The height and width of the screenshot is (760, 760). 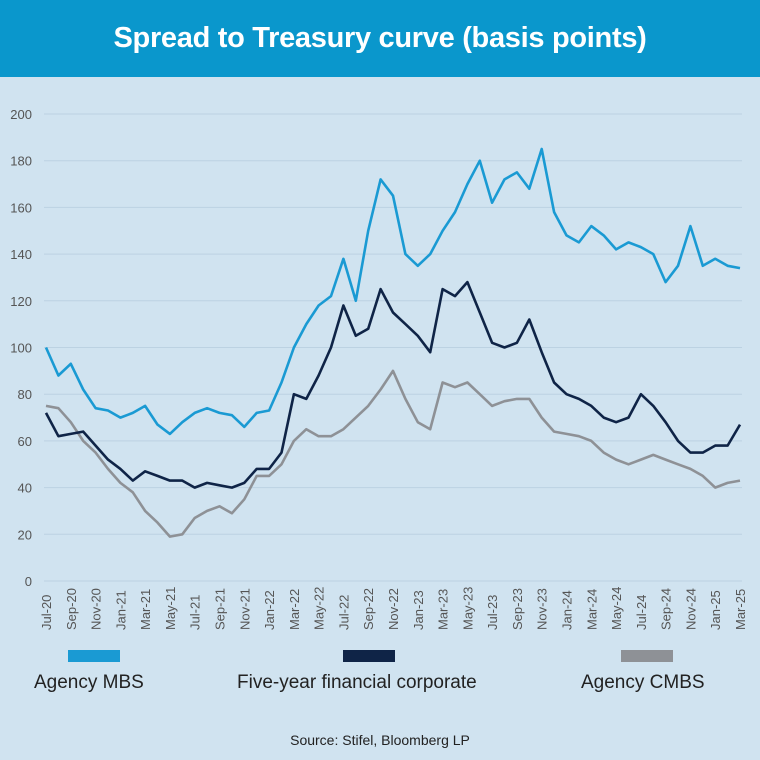 What do you see at coordinates (517, 609) in the screenshot?
I see `x-tick-label: Sep-23` at bounding box center [517, 609].